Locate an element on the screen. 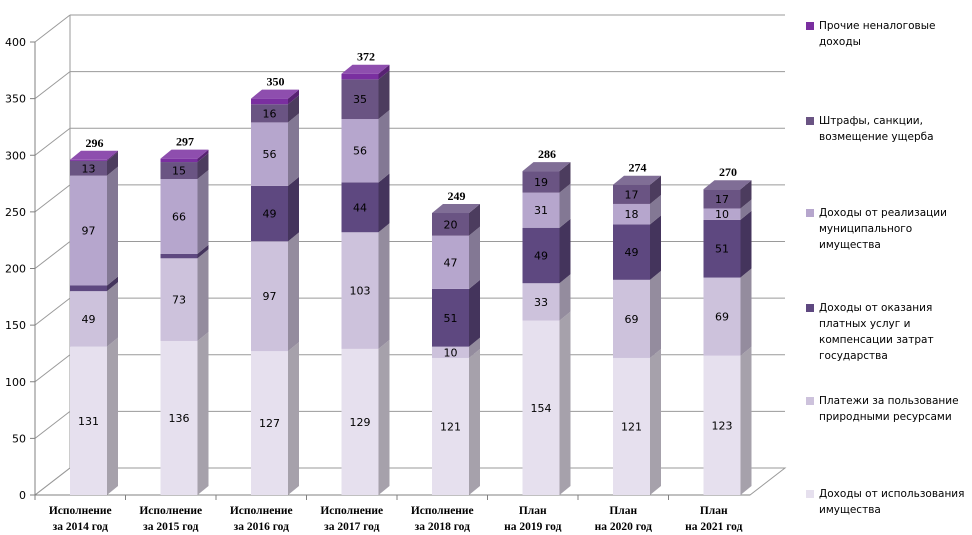  total-label: 372 is located at coordinates (366, 57).